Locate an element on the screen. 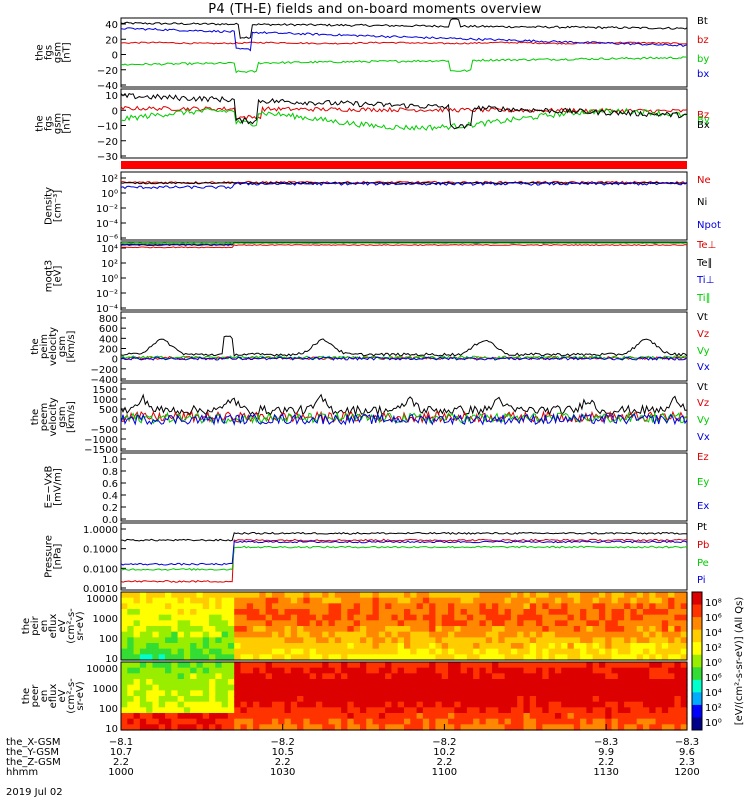  legend-label-ez: Ez is located at coordinates (703, 457).